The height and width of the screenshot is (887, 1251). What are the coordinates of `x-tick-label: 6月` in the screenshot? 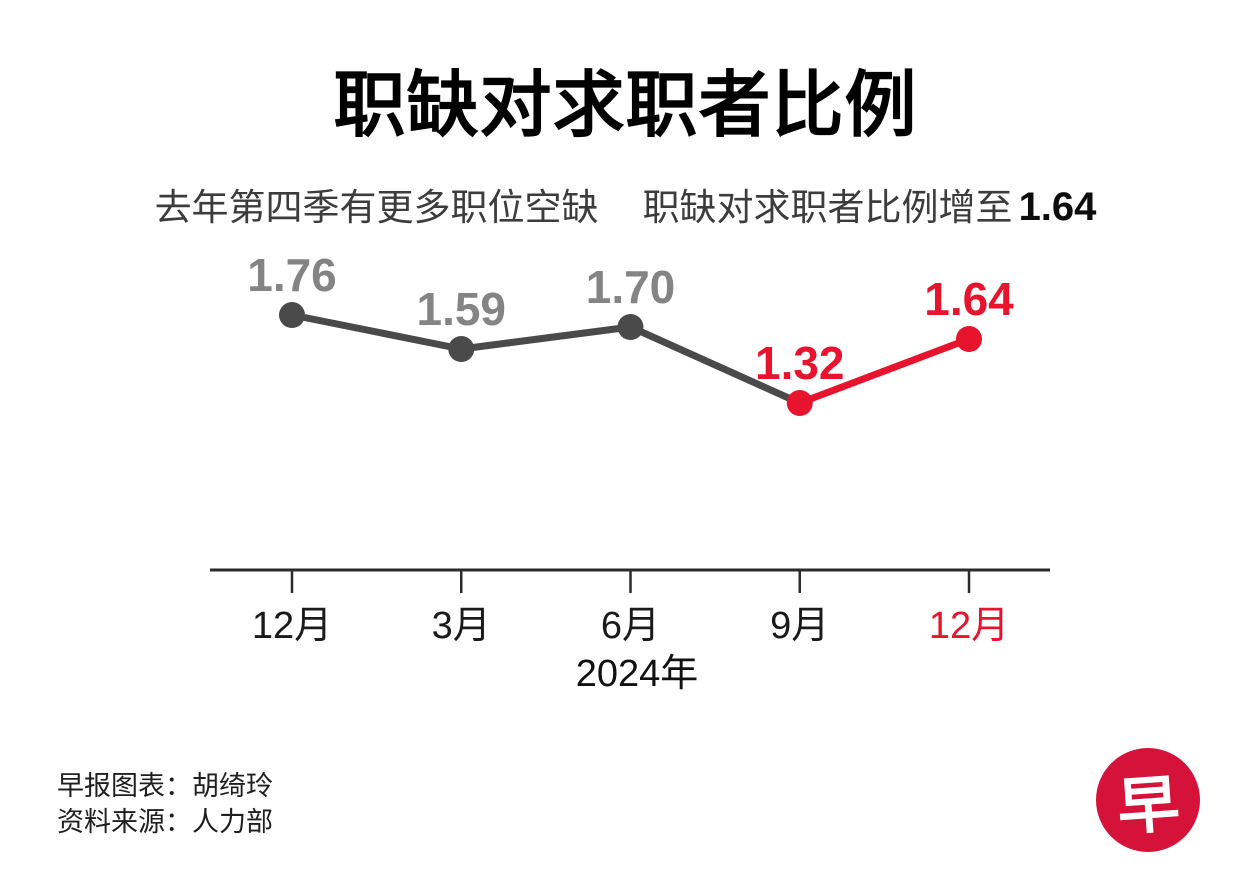 It's located at (630, 626).